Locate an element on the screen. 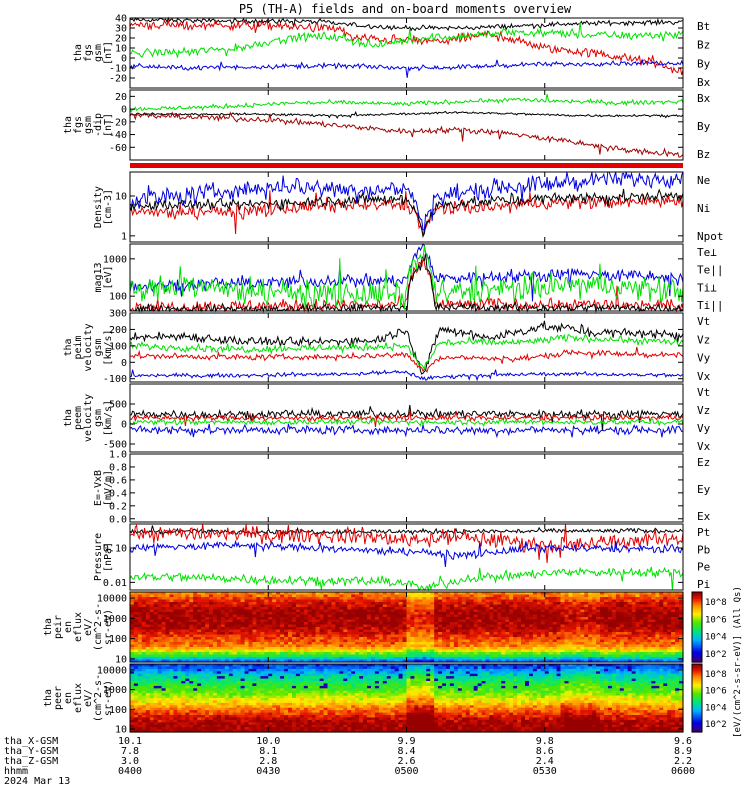  legend-entry-Bz: Bz is located at coordinates (703, 154).